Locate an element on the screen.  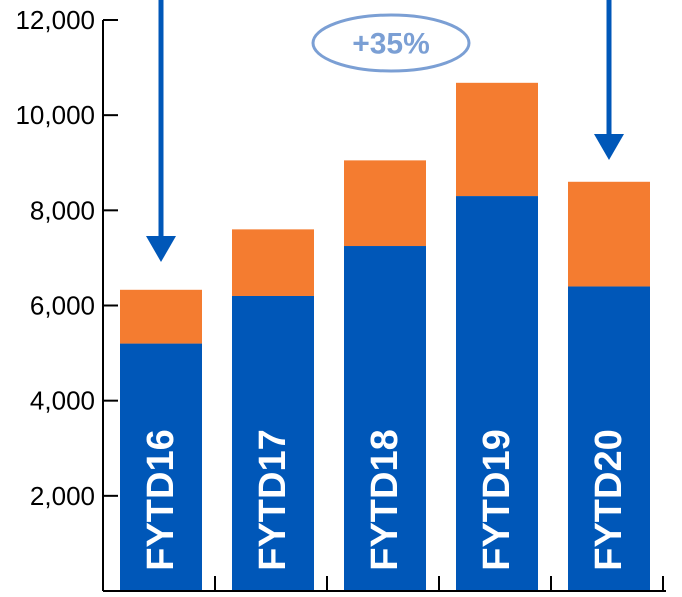
bar-category-label: FYTD17 is located at coordinates (273, 499).